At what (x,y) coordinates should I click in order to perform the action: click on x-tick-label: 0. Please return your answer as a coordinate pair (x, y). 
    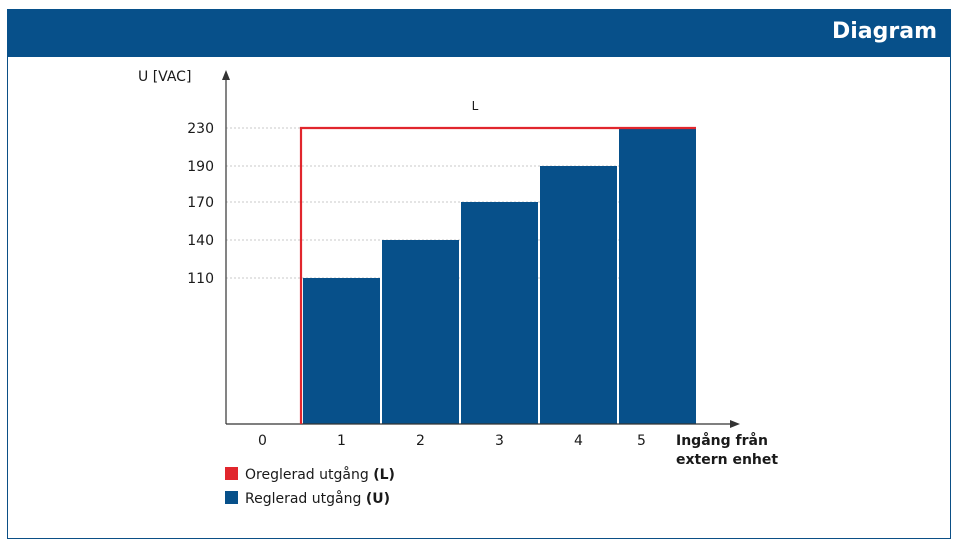
    Looking at the image, I should click on (262, 441).